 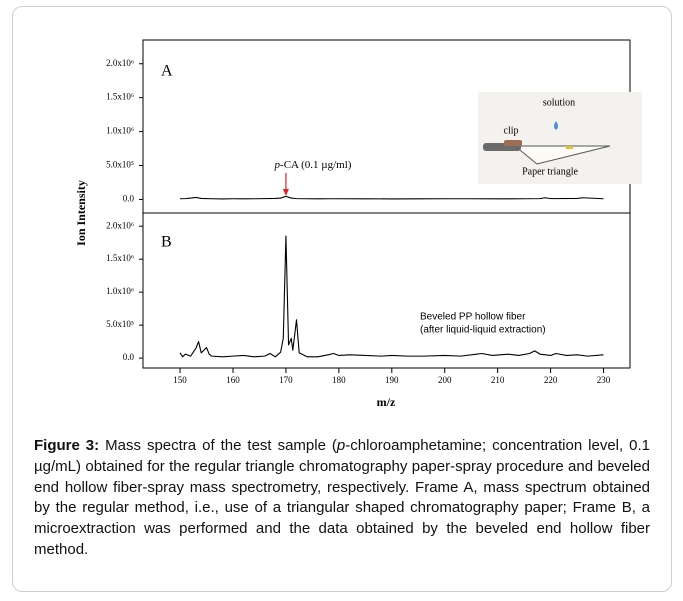 I want to click on caption-italic: p, so click(x=341, y=445).